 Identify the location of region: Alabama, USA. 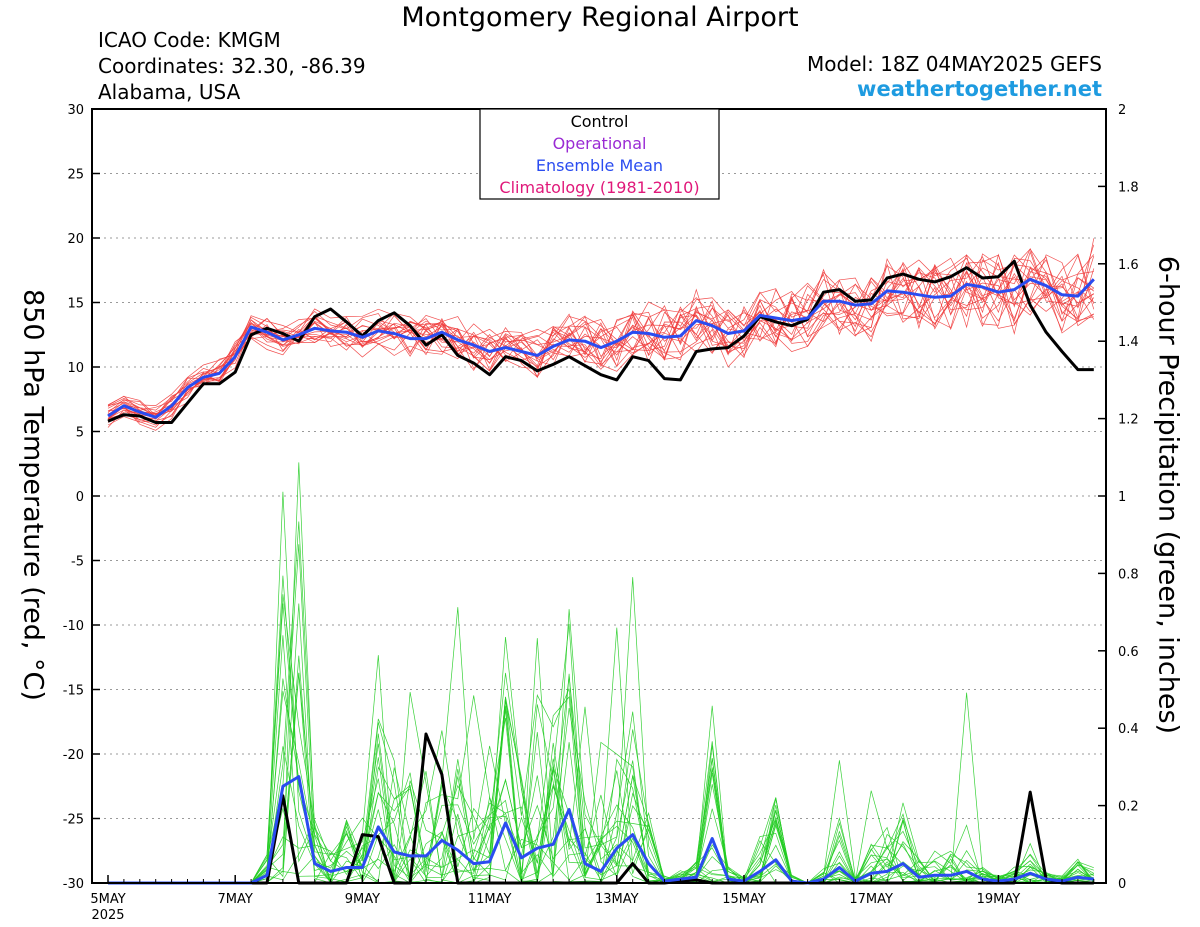
(169, 92).